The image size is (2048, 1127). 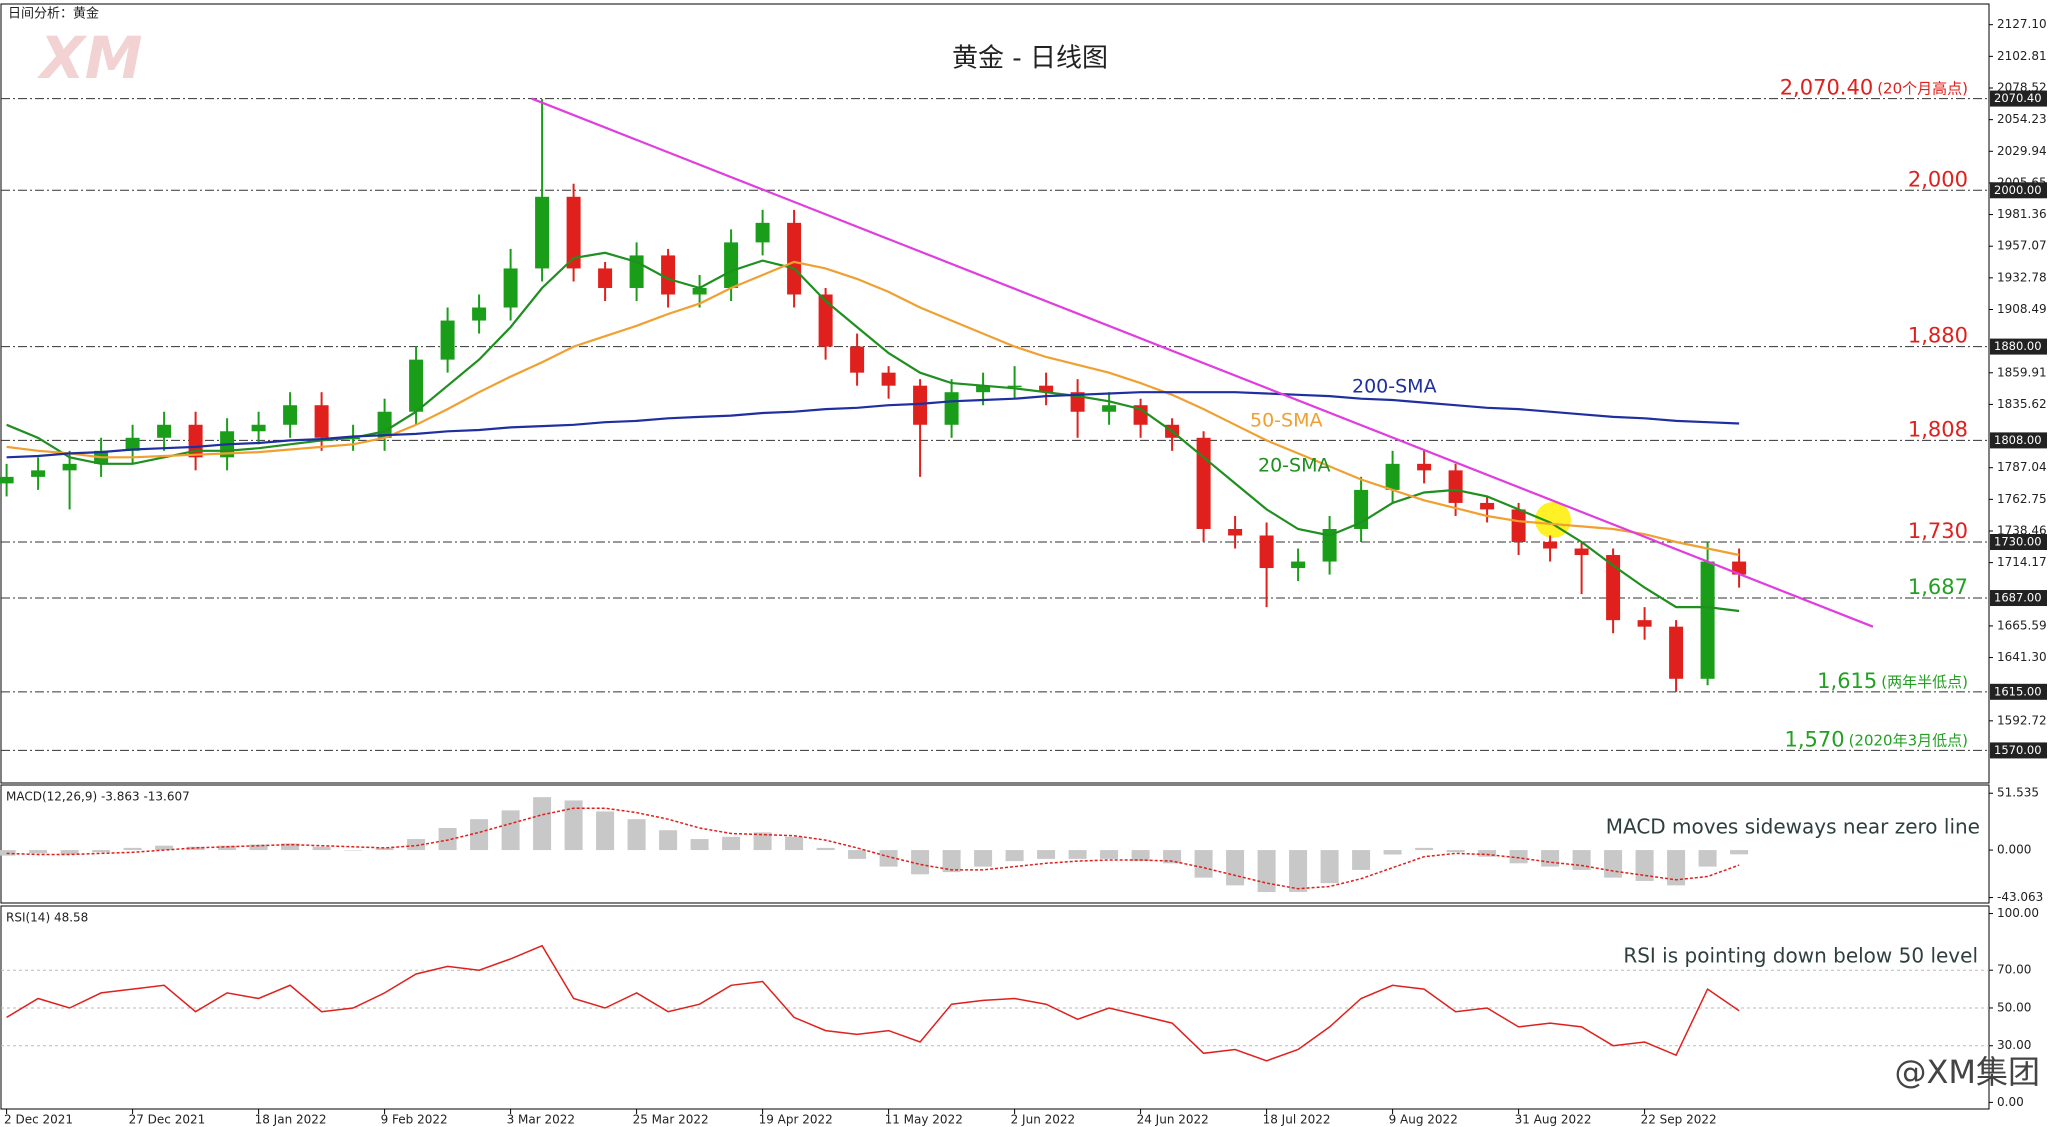 I want to click on x-tick-label: 9 Feb 2022, so click(x=414, y=1120).